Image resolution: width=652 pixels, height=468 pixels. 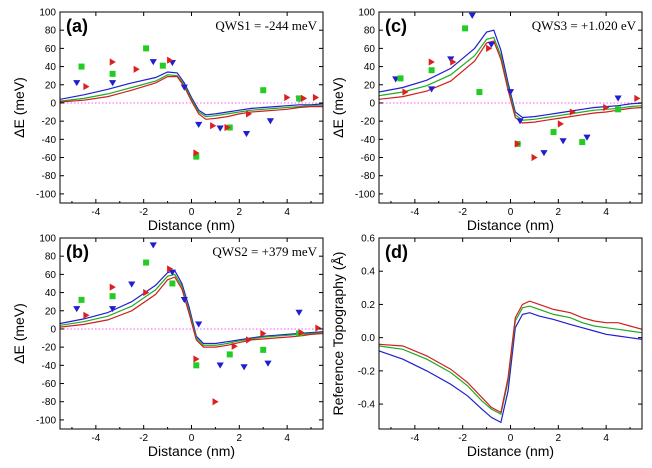 I want to click on panel-letter: (a), so click(x=77, y=26).